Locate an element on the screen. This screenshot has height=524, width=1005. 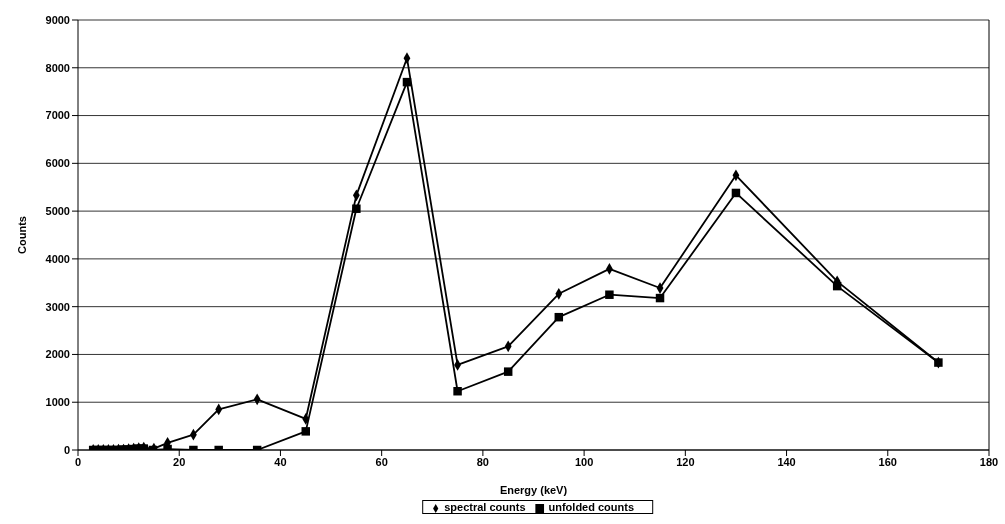
y-tick-label: 7000 is located at coordinates (57, 115).